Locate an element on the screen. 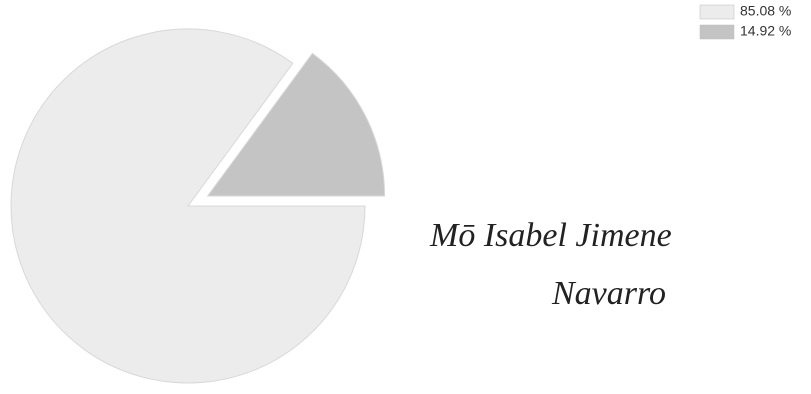 This screenshot has height=394, width=811. pie-slice is located at coordinates (296, 124).